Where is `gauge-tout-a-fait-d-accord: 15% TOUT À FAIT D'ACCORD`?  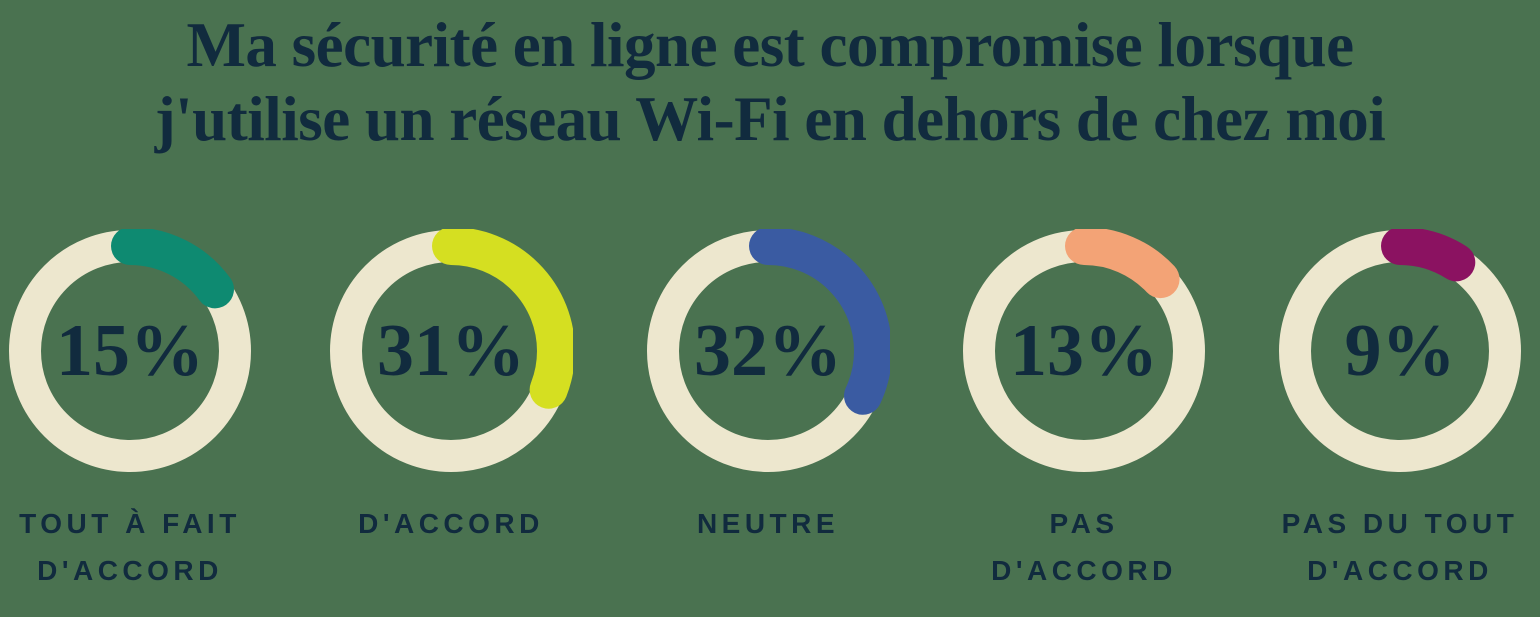
gauge-tout-a-fait-d-accord: 15% TOUT À FAIT D'ACCORD is located at coordinates (140, 411).